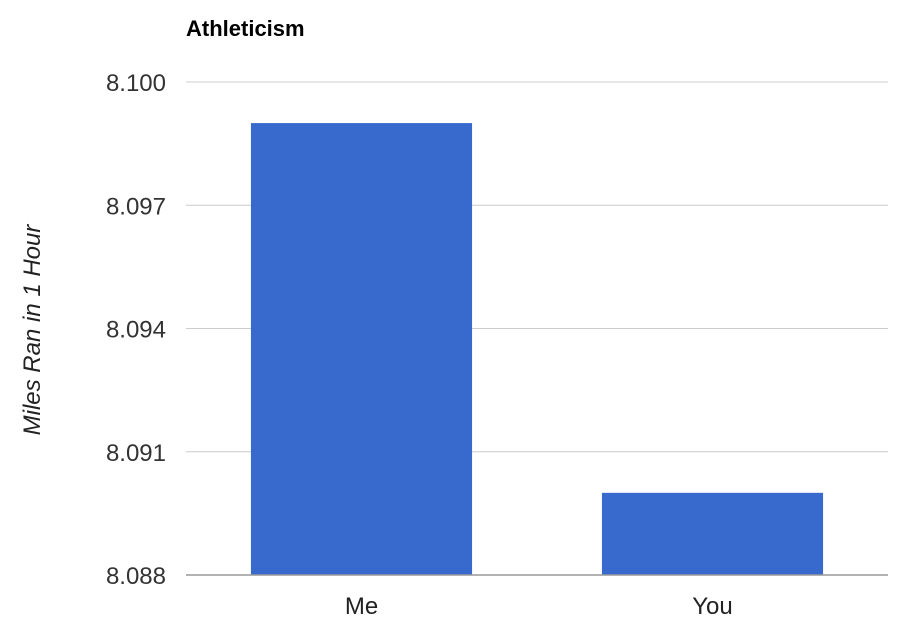 This screenshot has width=914, height=639. Describe the element at coordinates (32, 330) in the screenshot. I see `y-axis-title: Miles Ran in 1 Hour` at that location.